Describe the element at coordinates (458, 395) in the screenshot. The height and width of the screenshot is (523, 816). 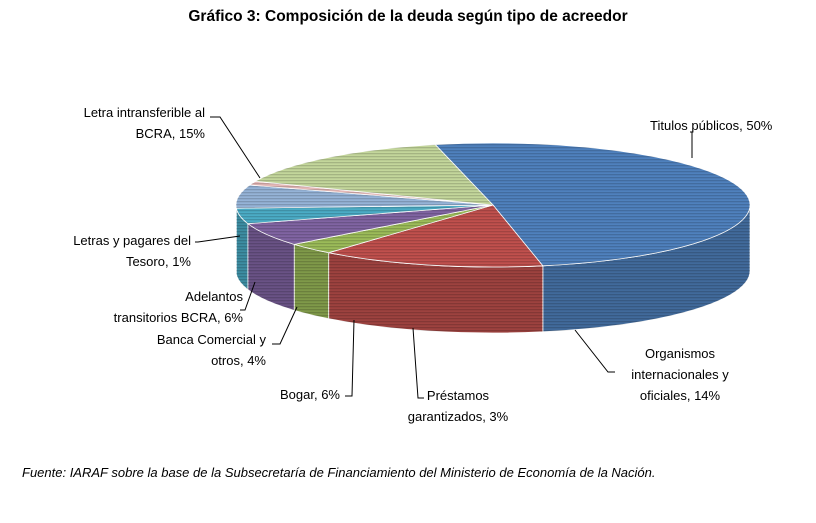
I see `slice-label-line: Préstamos` at that location.